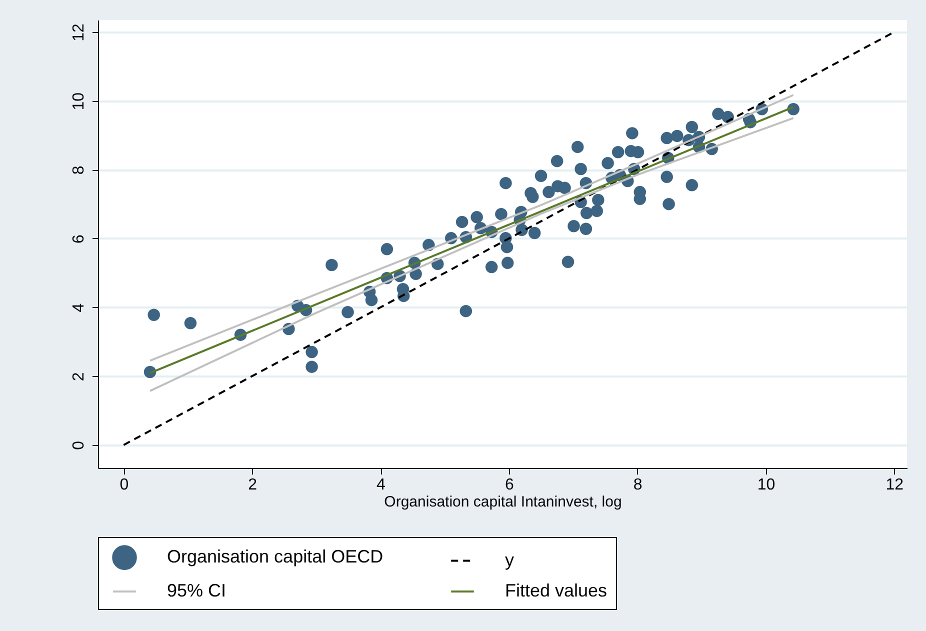 Image resolution: width=926 pixels, height=631 pixels. Describe the element at coordinates (79, 377) in the screenshot. I see `y-tick-label: 2` at that location.